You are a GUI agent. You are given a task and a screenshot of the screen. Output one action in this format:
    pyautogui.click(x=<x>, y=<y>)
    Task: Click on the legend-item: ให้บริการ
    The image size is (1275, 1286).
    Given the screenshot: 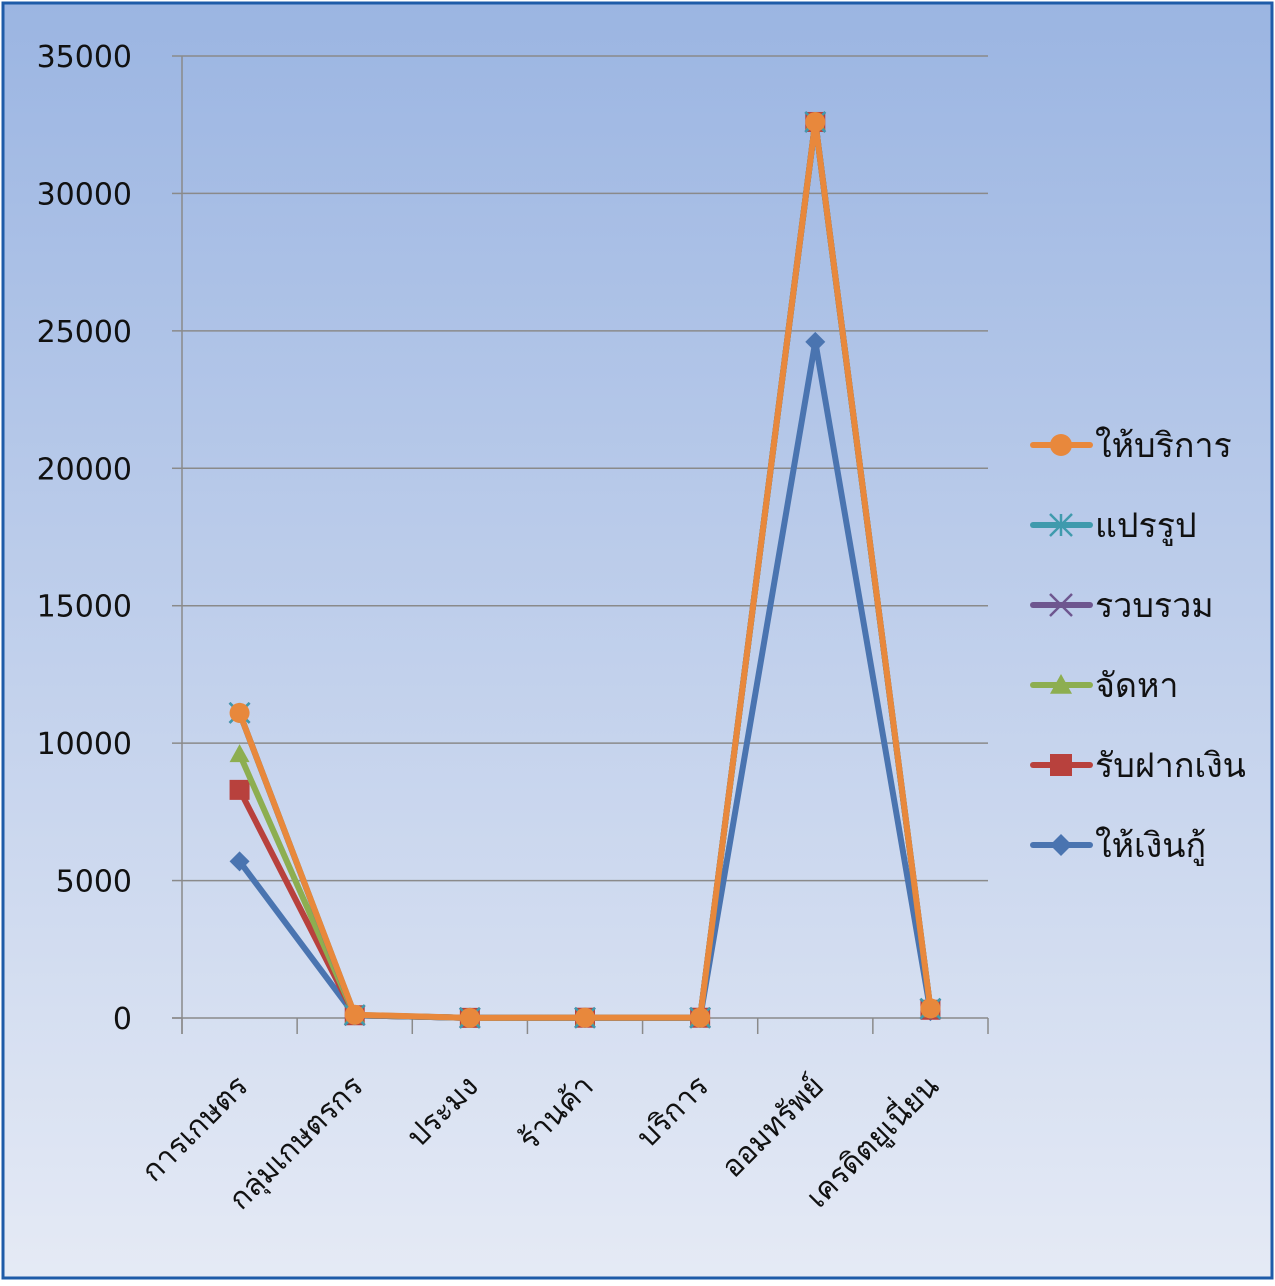 What is the action you would take?
    pyautogui.click(x=1131, y=446)
    